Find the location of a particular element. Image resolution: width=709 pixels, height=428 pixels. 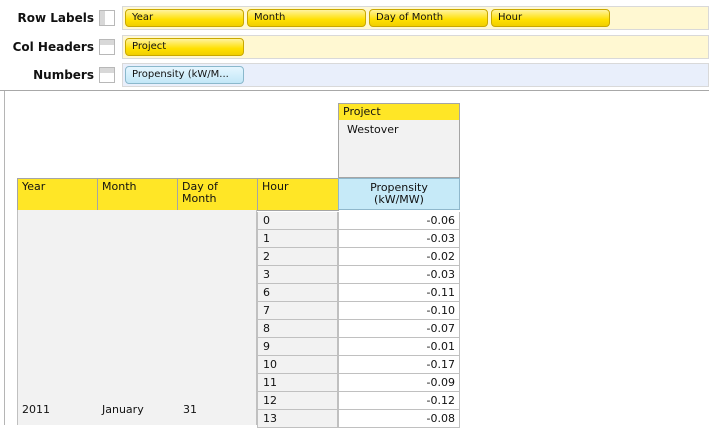

row-labels-well: Year Month Day of Month Hour is located at coordinates (415, 18).